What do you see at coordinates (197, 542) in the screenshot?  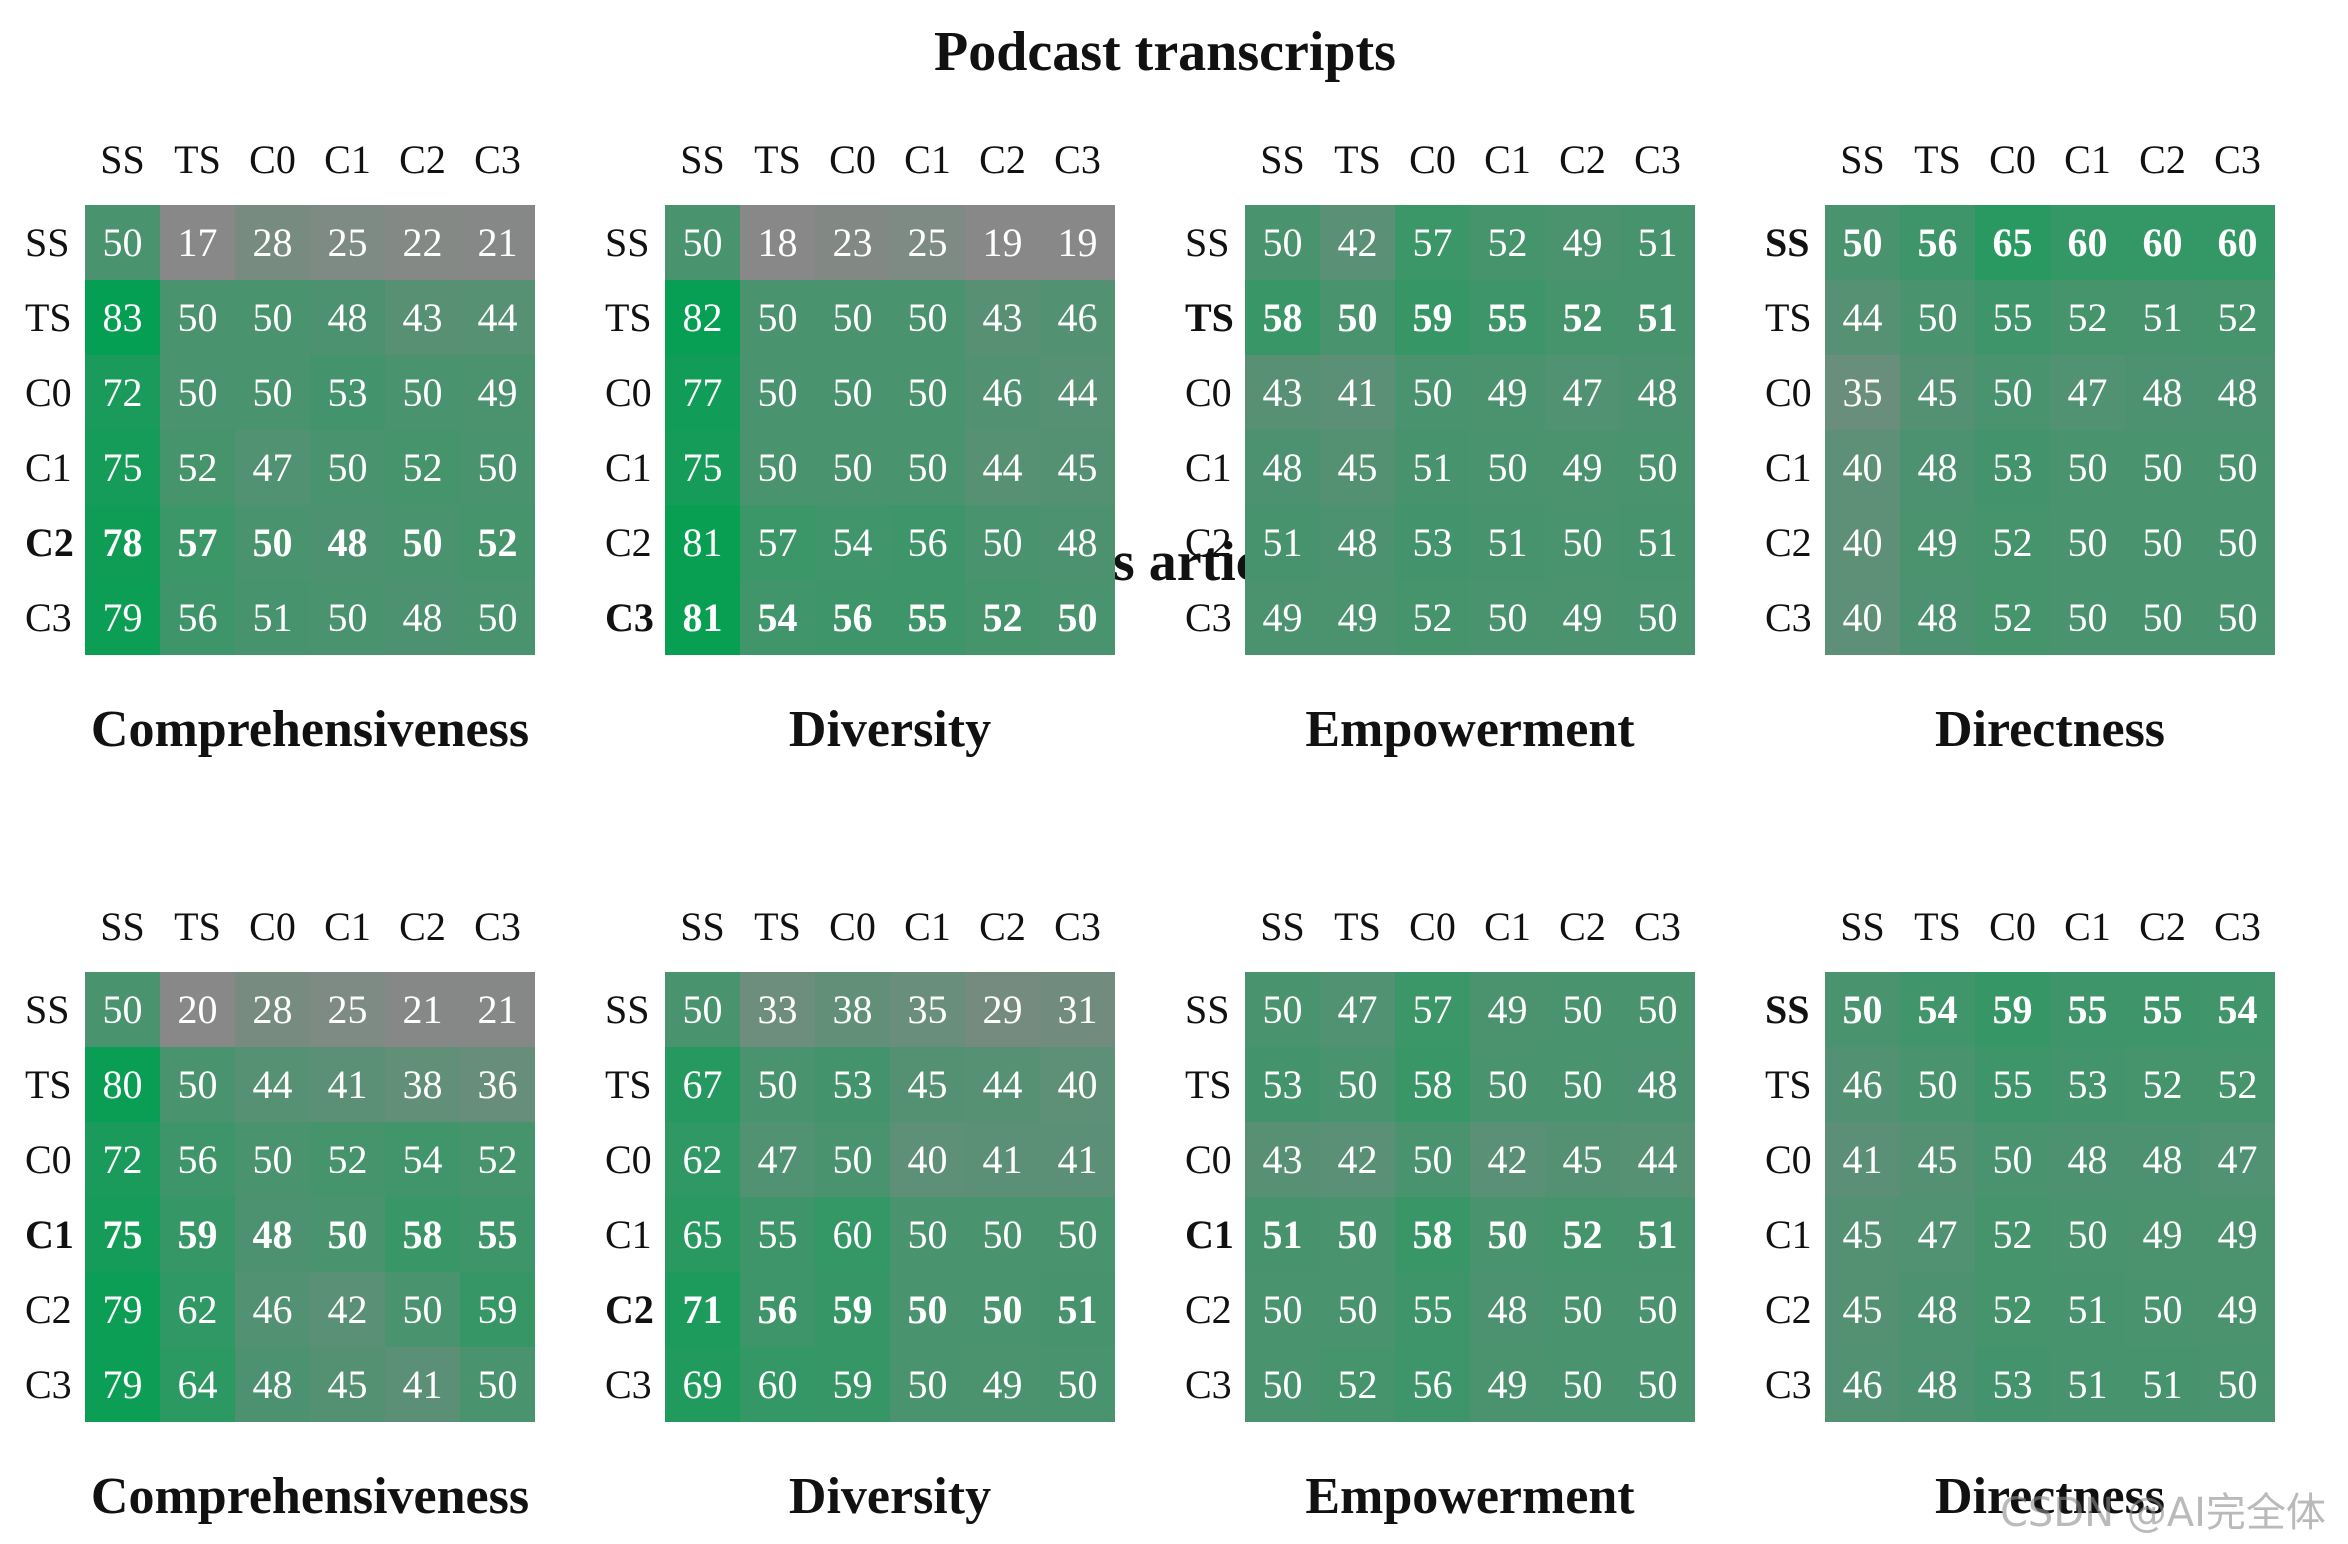 I see `heatmap-cell: 57` at bounding box center [197, 542].